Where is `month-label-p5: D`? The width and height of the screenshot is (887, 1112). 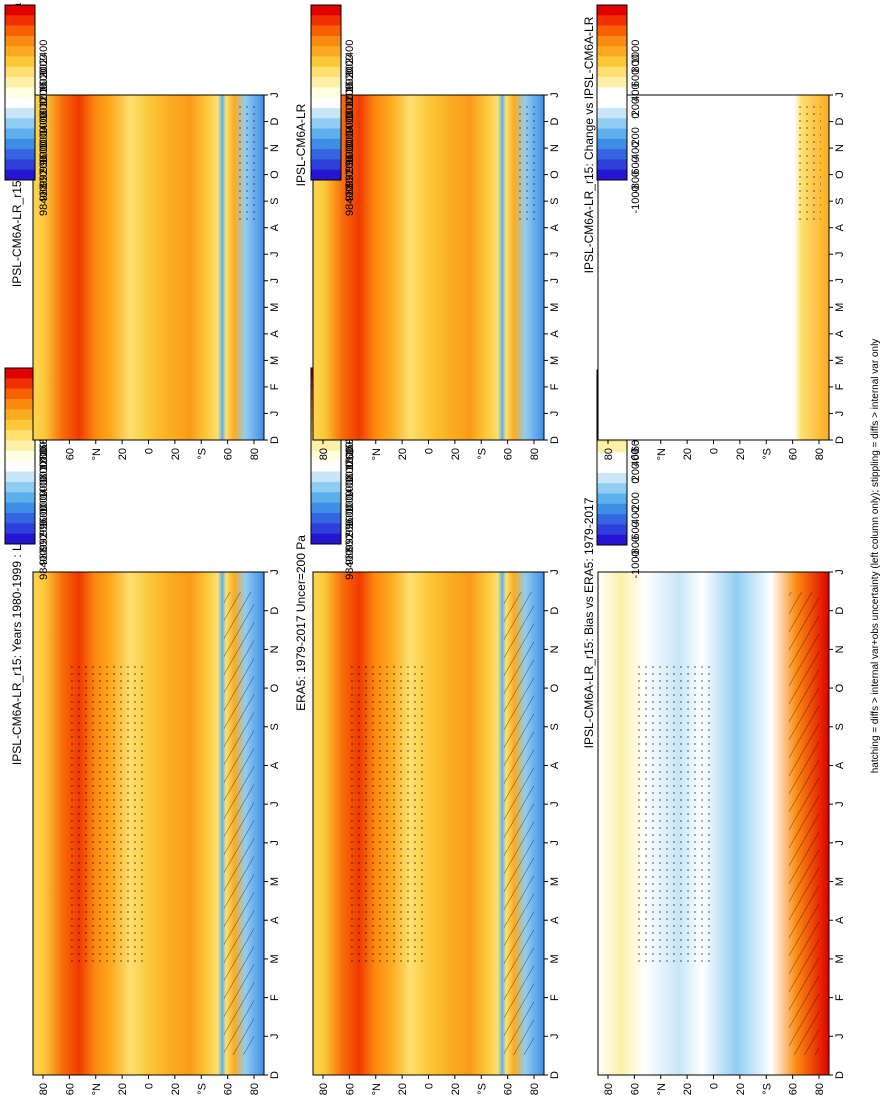
month-label-p5: D is located at coordinates (840, 611).